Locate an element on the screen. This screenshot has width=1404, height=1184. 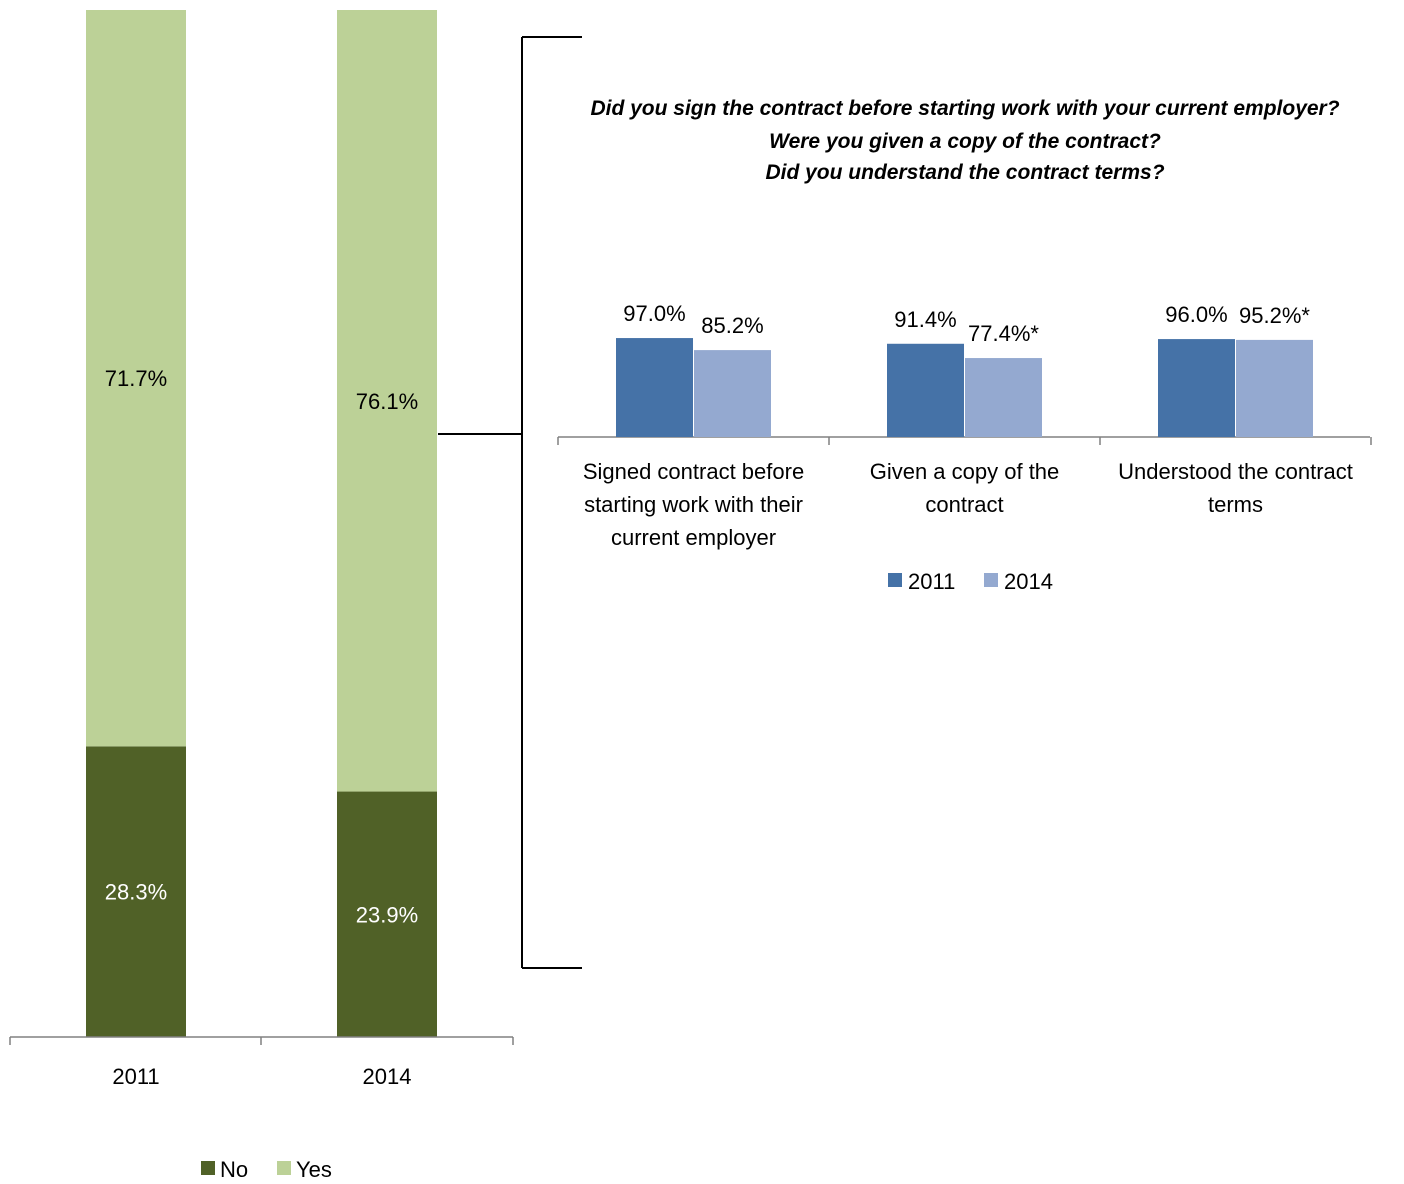
category-label-group-3-line-2: terms is located at coordinates (1235, 504).